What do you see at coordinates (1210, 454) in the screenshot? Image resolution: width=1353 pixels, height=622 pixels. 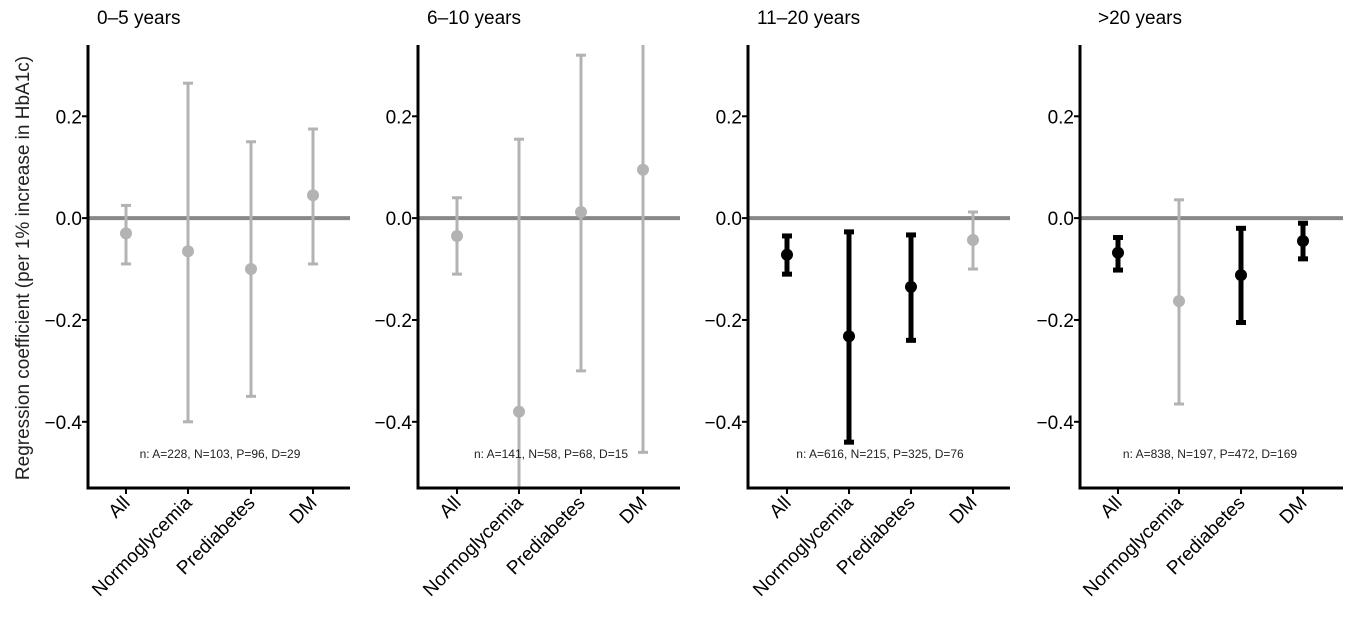 I see `panel-4-sample-size-note: n: A=838, N=197, P=472, D=169` at bounding box center [1210, 454].